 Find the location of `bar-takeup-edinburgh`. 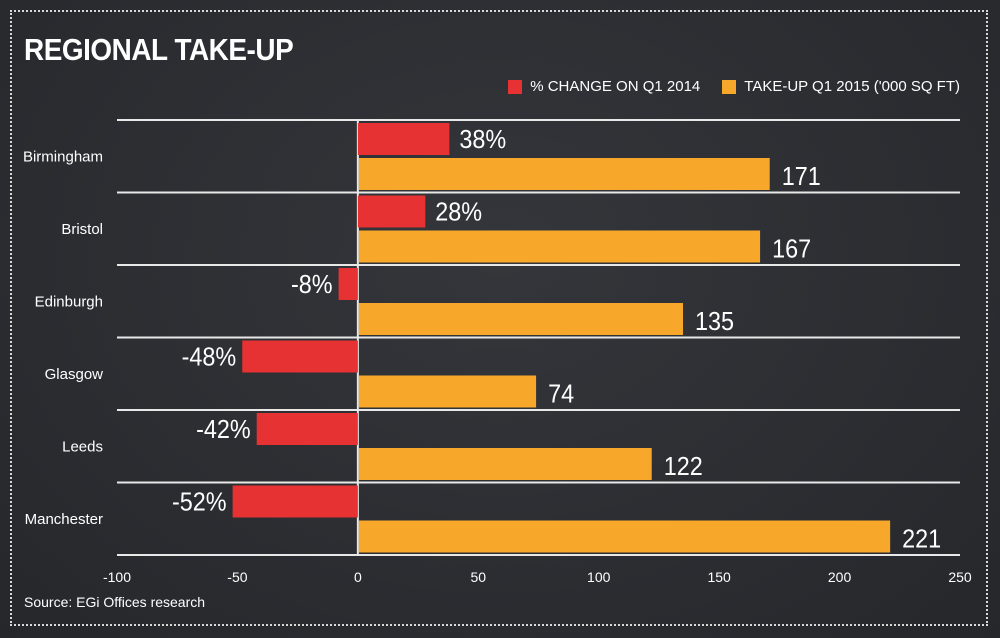

bar-takeup-edinburgh is located at coordinates (521, 319).